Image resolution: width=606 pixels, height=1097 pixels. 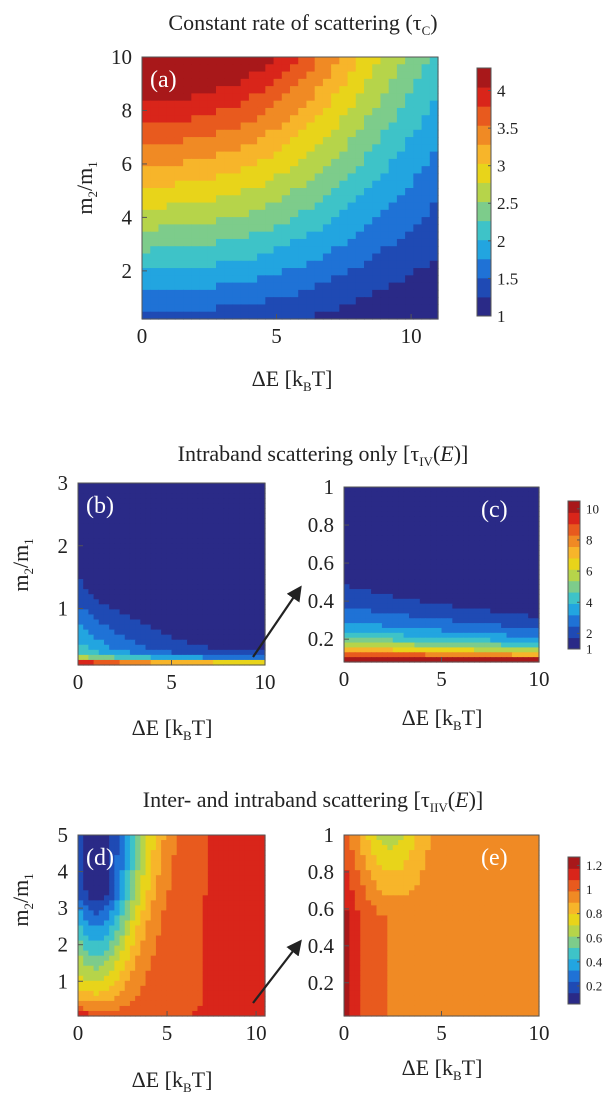 What do you see at coordinates (429, 583) in the screenshot?
I see `panel-c-heatmap: 0 5 100.20.40.60.81(c)` at bounding box center [429, 583].